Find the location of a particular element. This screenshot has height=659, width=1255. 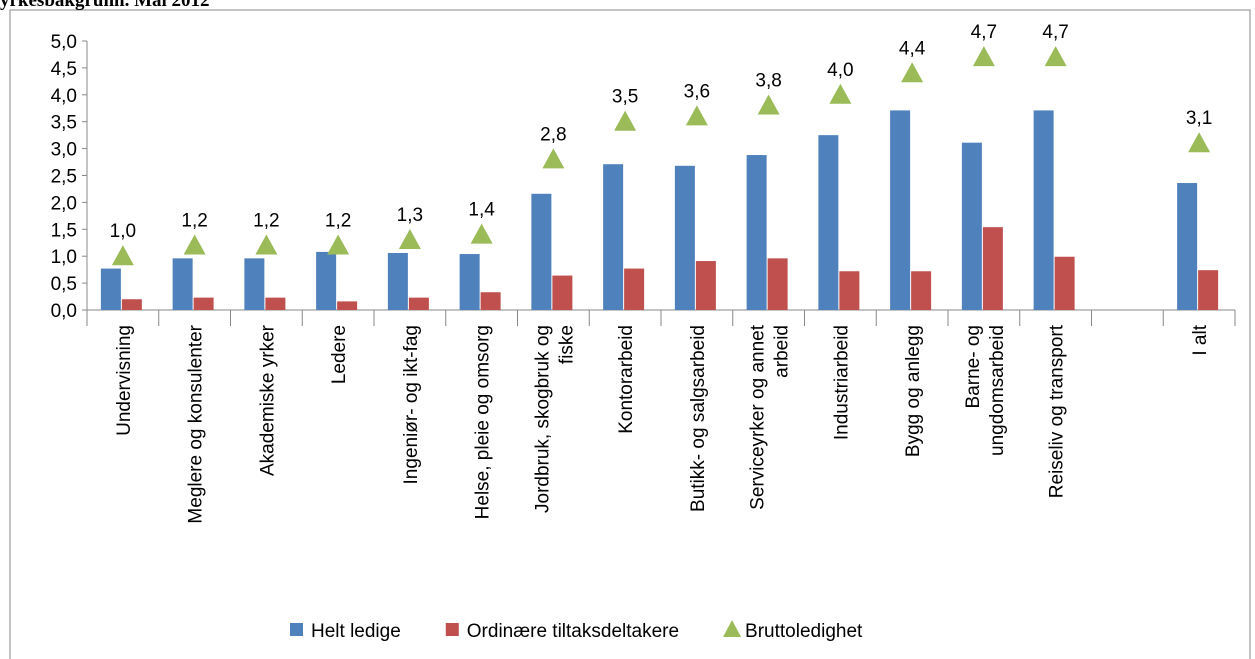

y-tick-label: 2,5 is located at coordinates (64, 177).